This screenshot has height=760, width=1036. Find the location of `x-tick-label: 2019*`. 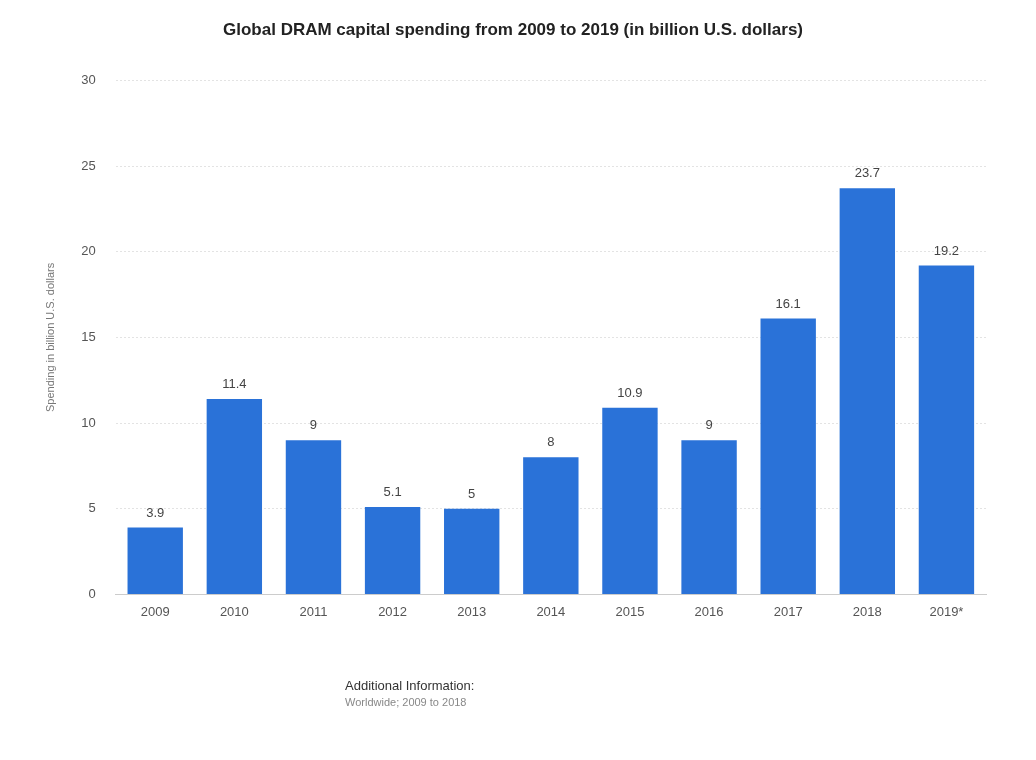

x-tick-label: 2019* is located at coordinates (946, 611).